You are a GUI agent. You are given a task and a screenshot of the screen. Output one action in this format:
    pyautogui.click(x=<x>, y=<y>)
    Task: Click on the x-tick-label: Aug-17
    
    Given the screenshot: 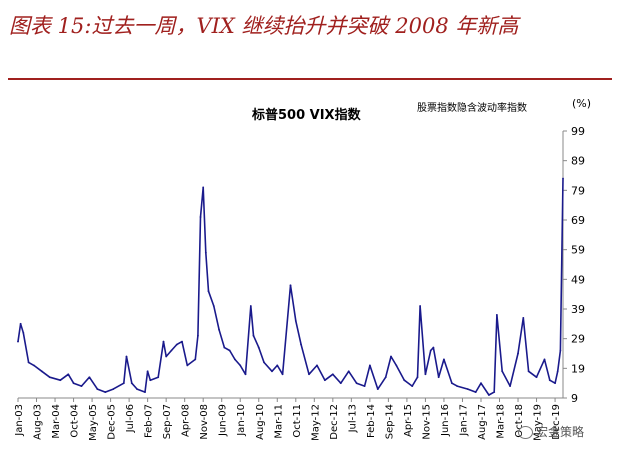 What is the action you would take?
    pyautogui.click(x=482, y=422)
    